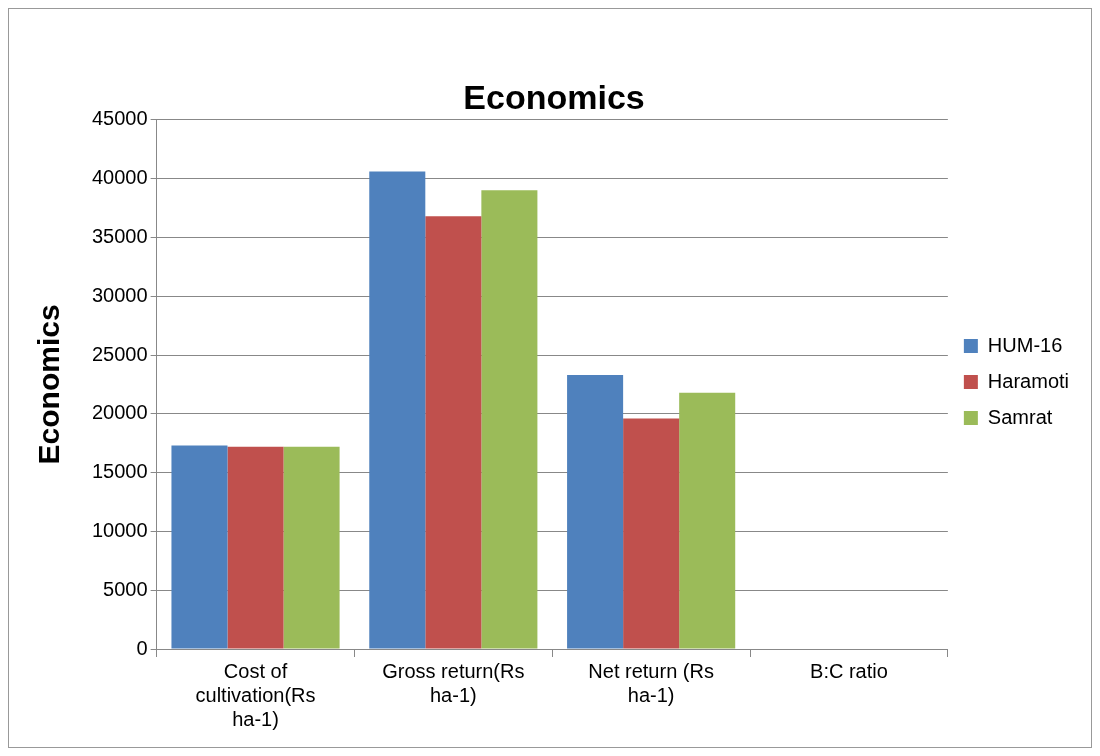 The width and height of the screenshot is (1100, 756). Describe the element at coordinates (142, 647) in the screenshot. I see `y-tick-label: 0` at that location.